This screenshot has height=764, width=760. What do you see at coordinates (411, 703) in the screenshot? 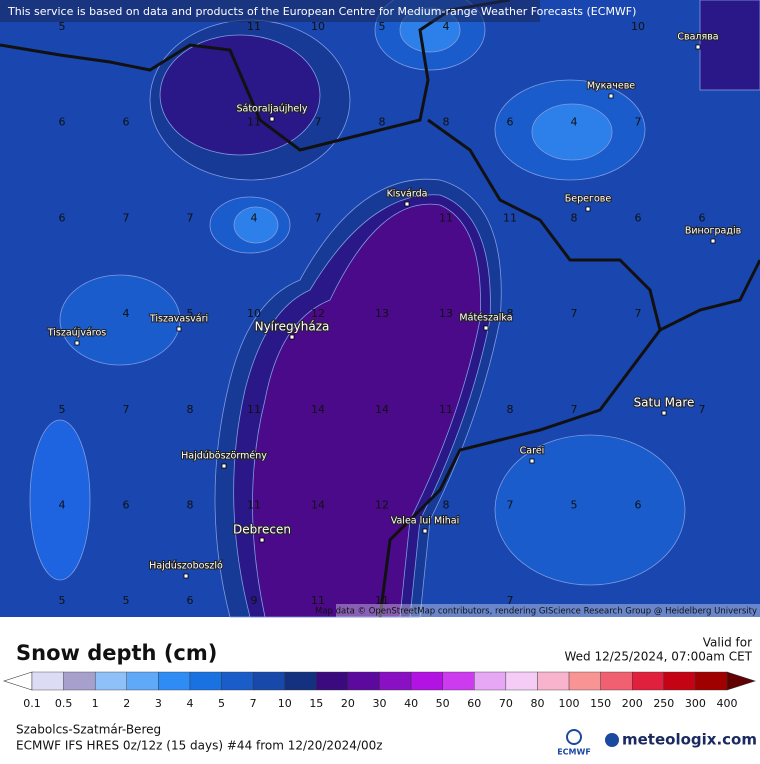
I see `colorbar-tick-label: 40` at bounding box center [411, 703].